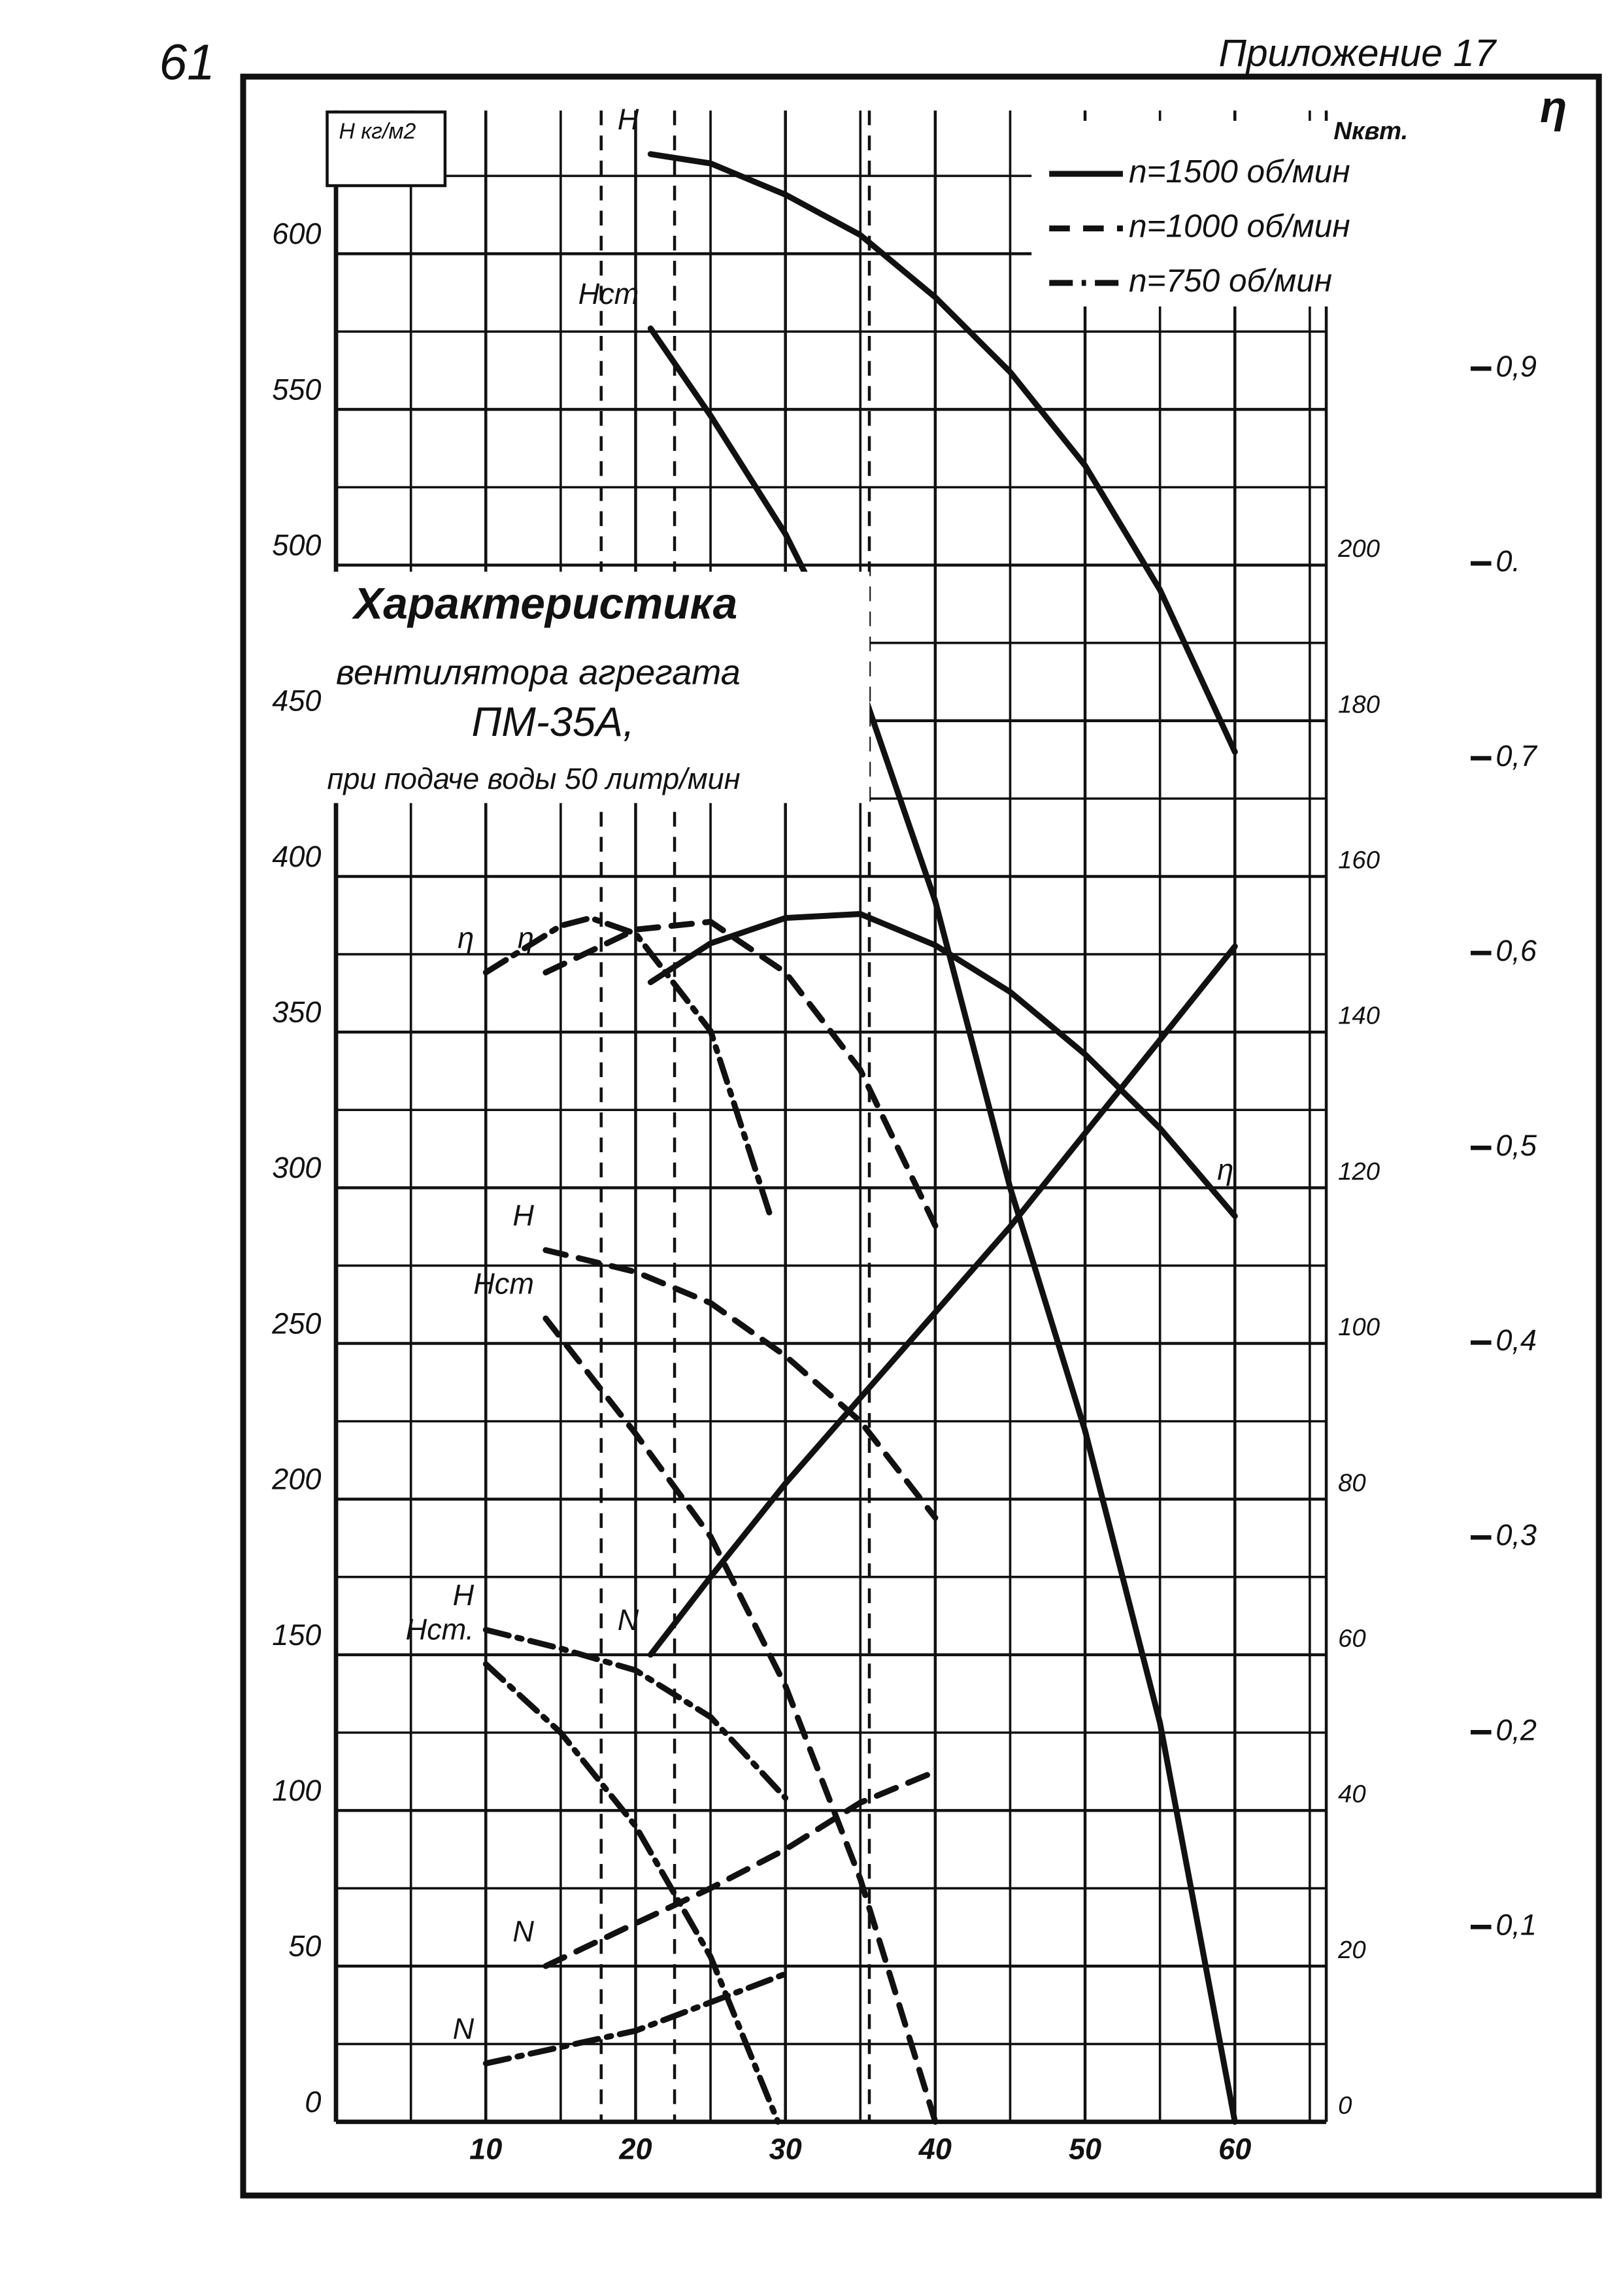 The height and width of the screenshot is (2296, 1621). Describe the element at coordinates (1516, 1729) in the screenshot. I see `y3-tick-label: 0,2` at that location.